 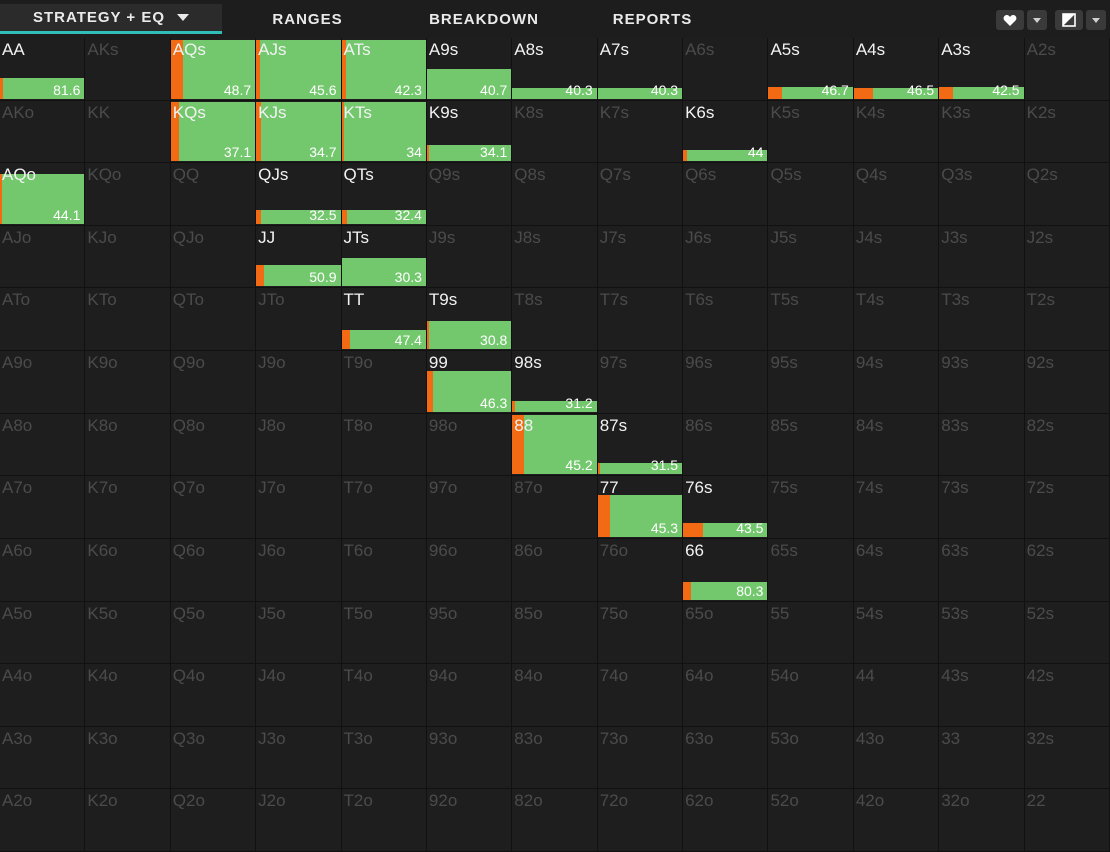 I want to click on hand-cell-42o: 42o, so click(x=896, y=820).